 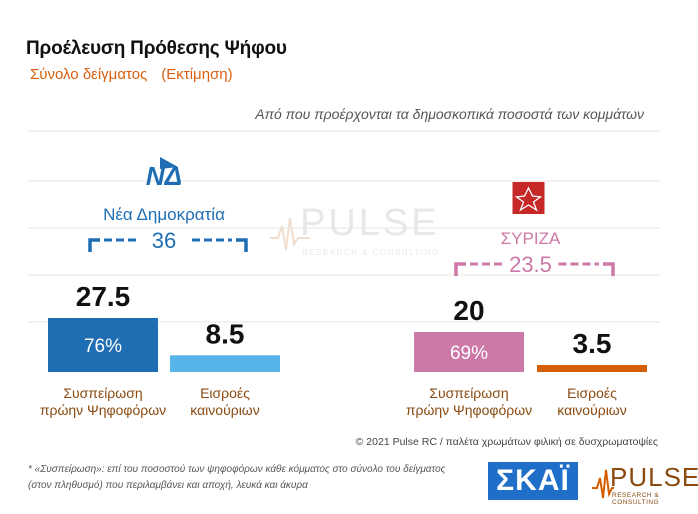 What do you see at coordinates (225, 333) in the screenshot?
I see `bar-value-label: 8.5` at bounding box center [225, 333].